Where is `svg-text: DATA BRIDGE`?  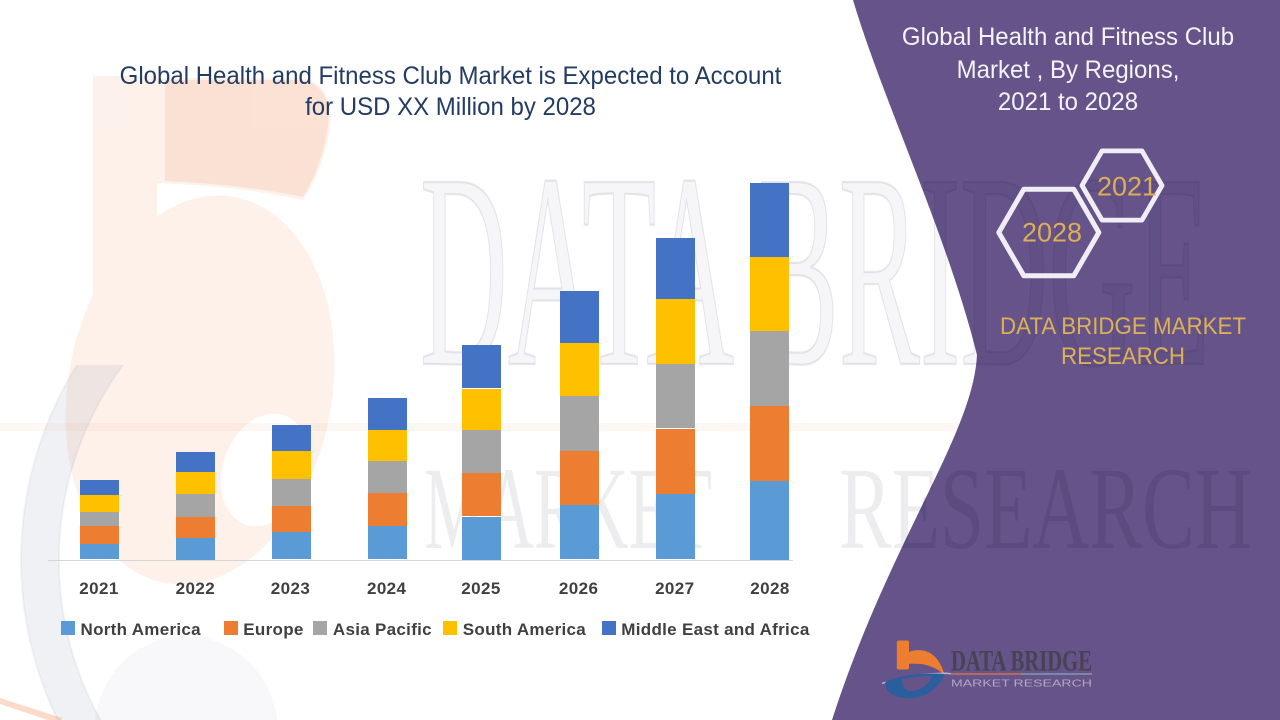 svg-text: DATA BRIDGE is located at coordinates (1021, 661).